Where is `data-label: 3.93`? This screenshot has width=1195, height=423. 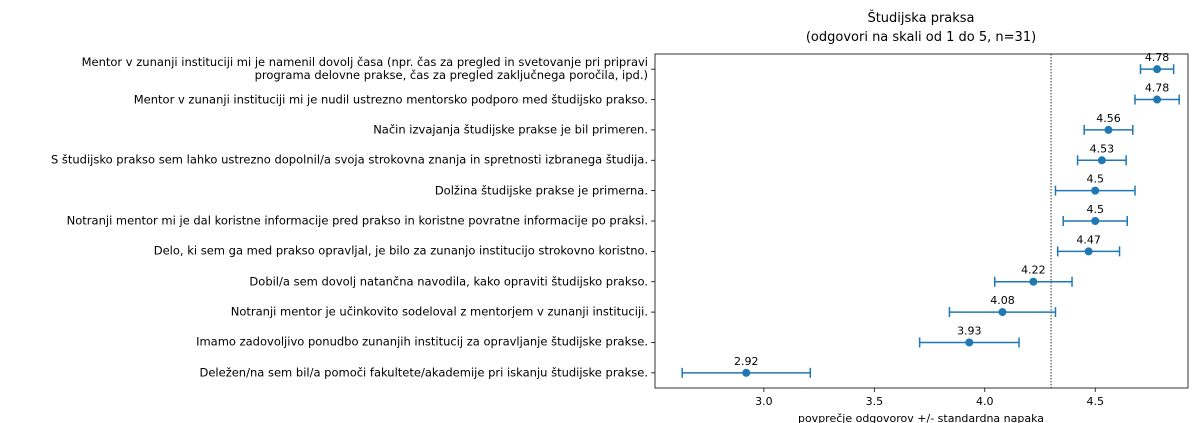
data-label: 3.93 is located at coordinates (969, 330).